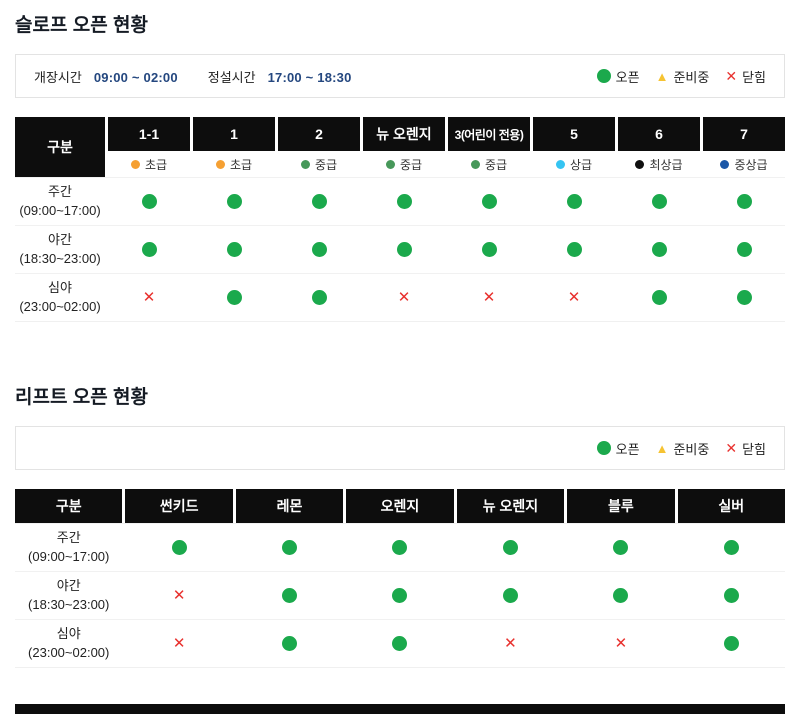 Image resolution: width=800 pixels, height=714 pixels. What do you see at coordinates (400, 297) in the screenshot?
I see `table-row-latenight: 심야 (23:00~02:00) ✕ ✕ ✕ ✕ ✕ ✕ ✕ ✕` at bounding box center [400, 297].